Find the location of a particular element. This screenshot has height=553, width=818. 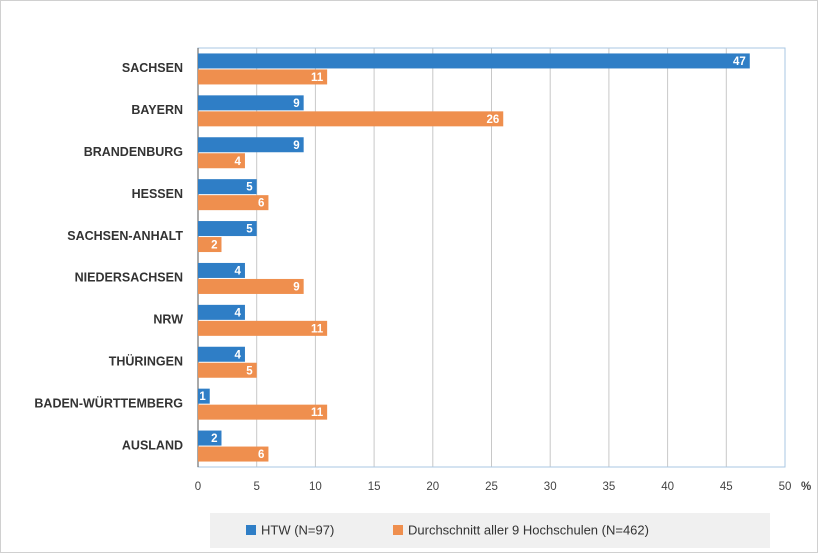

legend-box is located at coordinates (490, 530).